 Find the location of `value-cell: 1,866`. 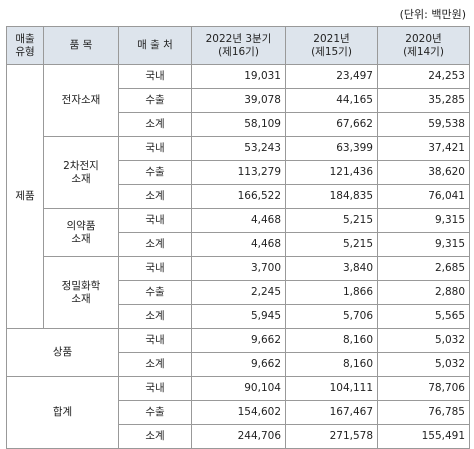

value-cell: 1,866 is located at coordinates (331, 292).